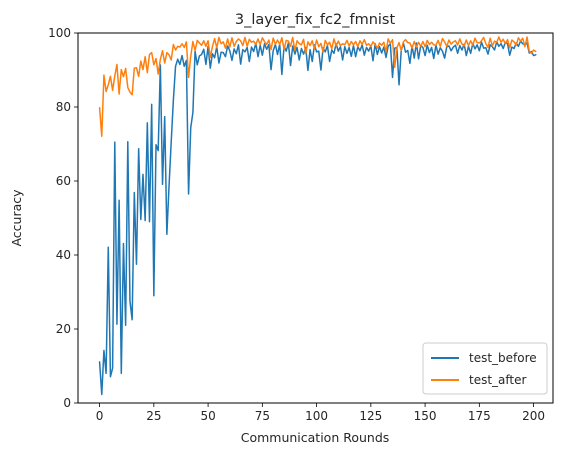 Image resolution: width=571 pixels, height=455 pixels. What do you see at coordinates (425, 416) in the screenshot?
I see `x-tick-label: 150` at bounding box center [425, 416].